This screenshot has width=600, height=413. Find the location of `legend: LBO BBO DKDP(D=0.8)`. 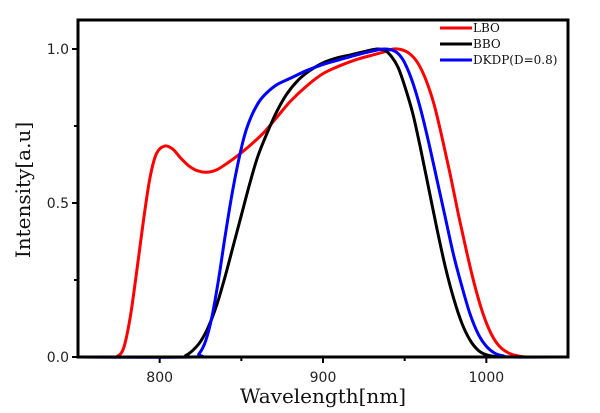

legend: LBO BBO DKDP(D=0.8) is located at coordinates (498, 44).